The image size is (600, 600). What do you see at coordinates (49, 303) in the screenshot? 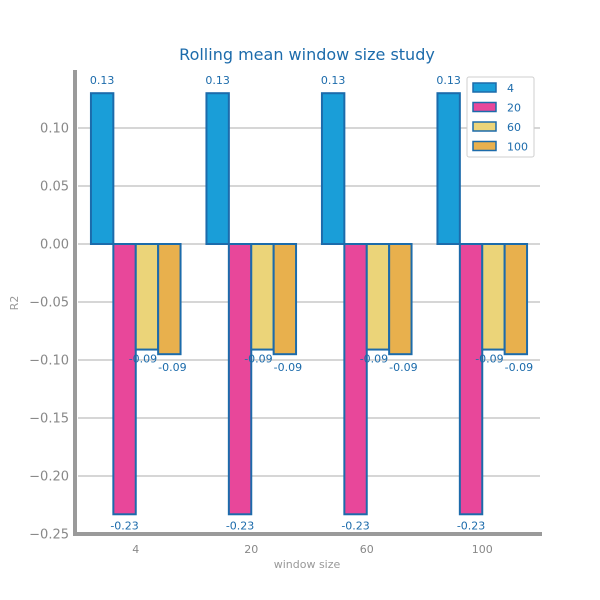
I see `y-tick-label: −0.05` at bounding box center [49, 303].